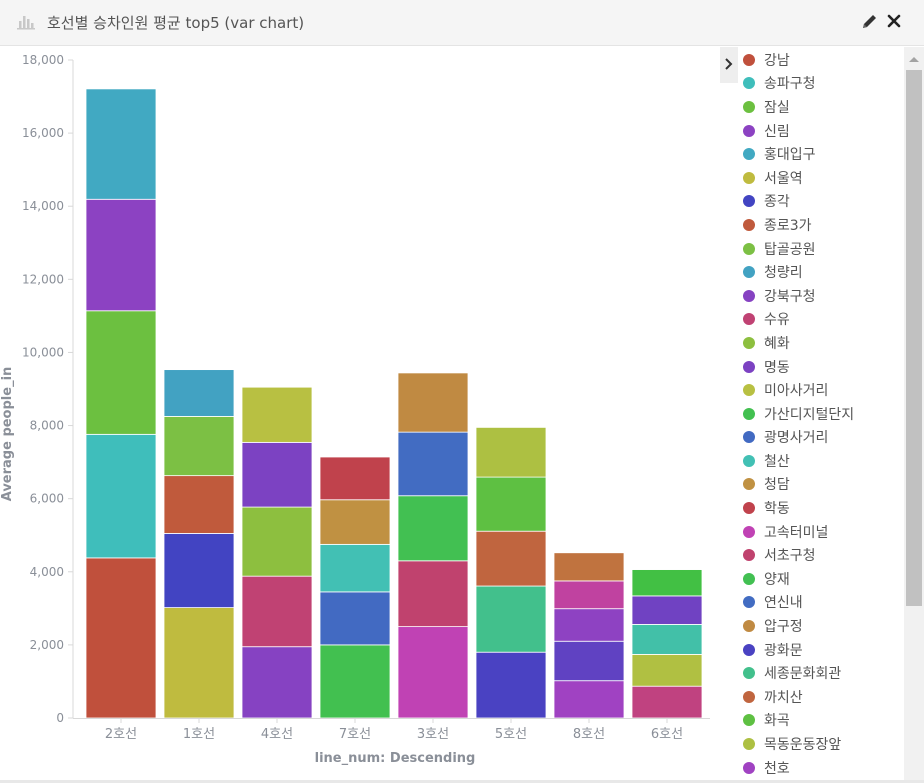 This screenshot has width=924, height=783. I want to click on panel-header: 호선별 승차인원 평균 top5 (var chart), so click(462, 23).